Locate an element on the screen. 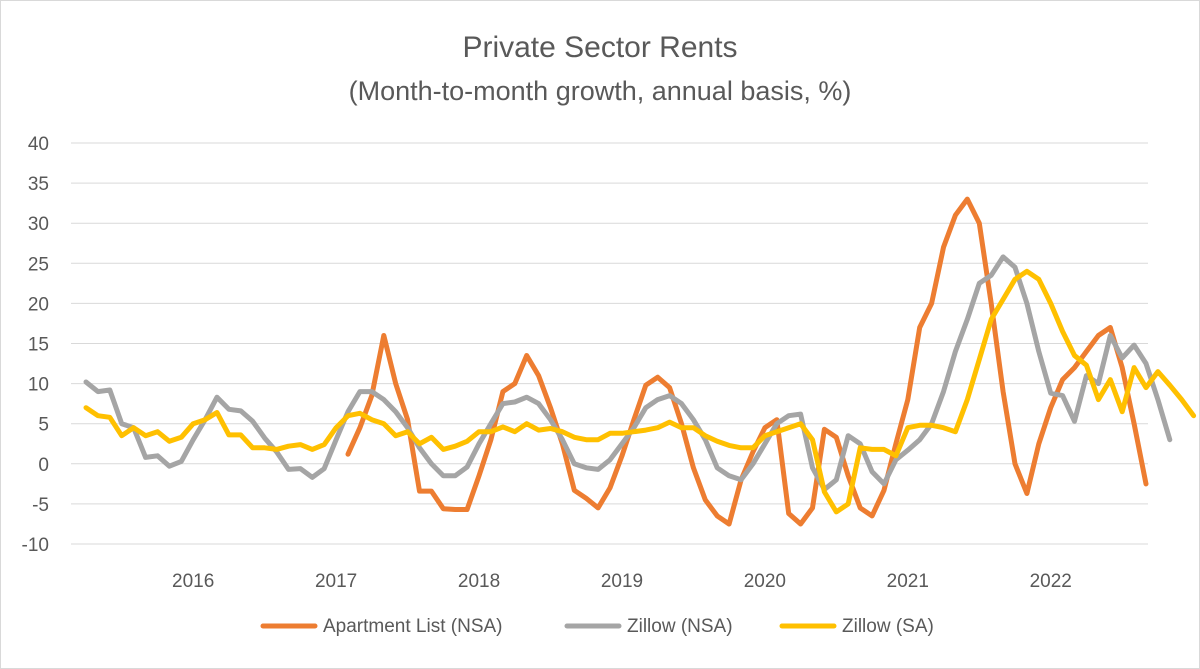 The image size is (1200, 669). y-tick-label: -5 is located at coordinates (40, 505).